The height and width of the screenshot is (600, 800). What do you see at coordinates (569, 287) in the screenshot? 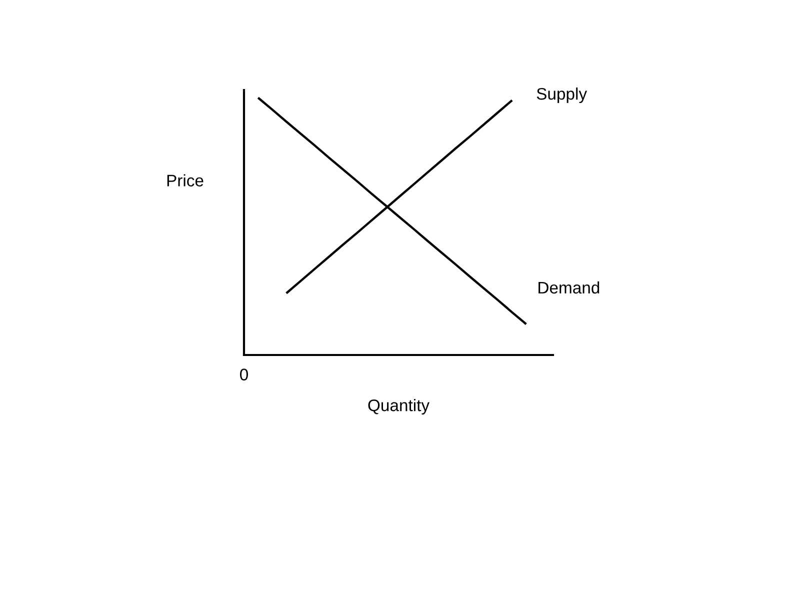
I see `series-label: Demand` at bounding box center [569, 287].